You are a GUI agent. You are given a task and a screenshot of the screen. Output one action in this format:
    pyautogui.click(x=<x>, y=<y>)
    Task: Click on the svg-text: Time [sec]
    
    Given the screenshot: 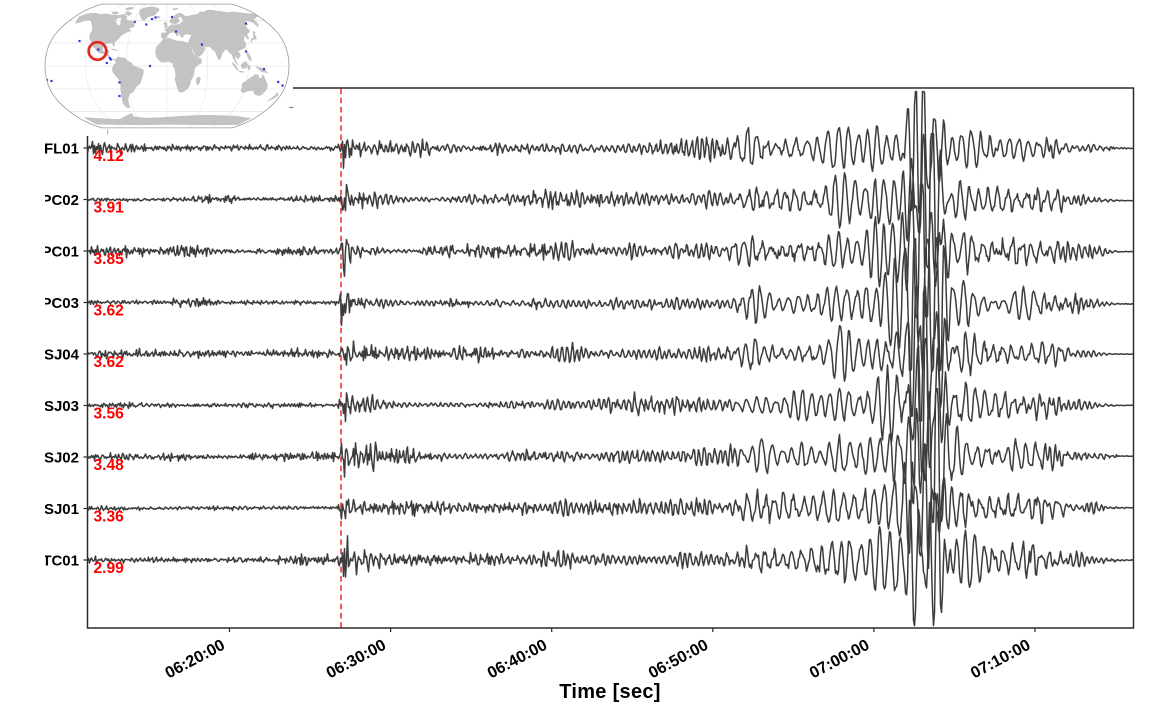 What is the action you would take?
    pyautogui.click(x=610, y=692)
    